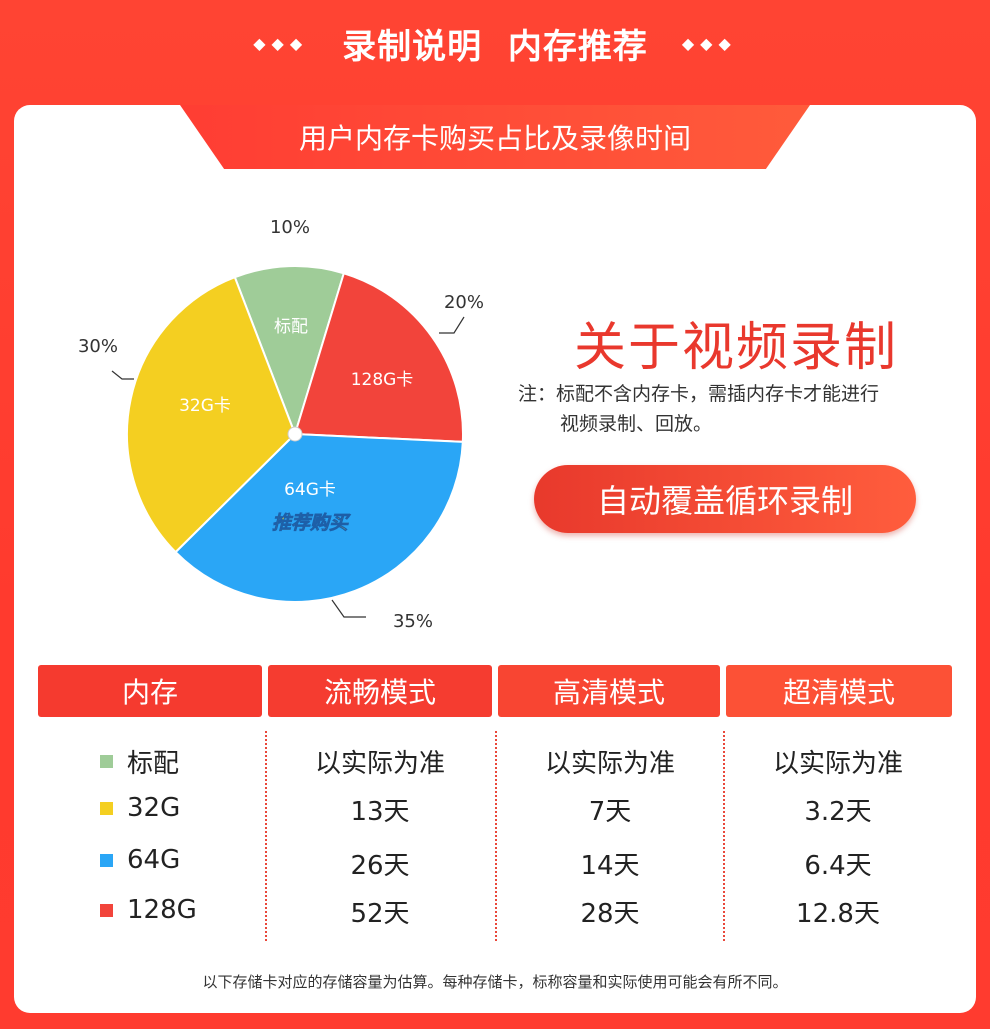 This screenshot has width=990, height=1029. Describe the element at coordinates (464, 302) in the screenshot. I see `percent-label: 20%` at that location.